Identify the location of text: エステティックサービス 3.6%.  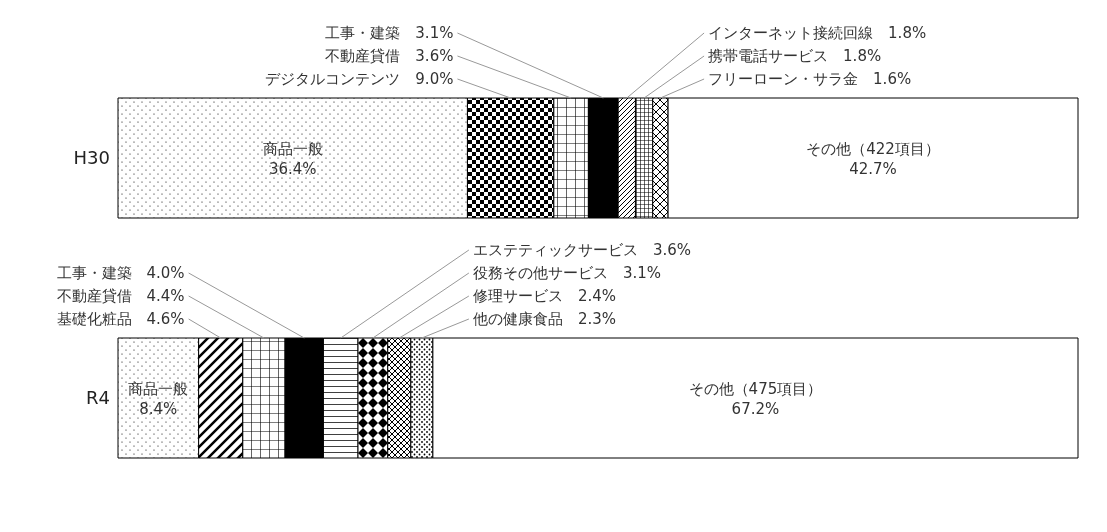
(581, 250).